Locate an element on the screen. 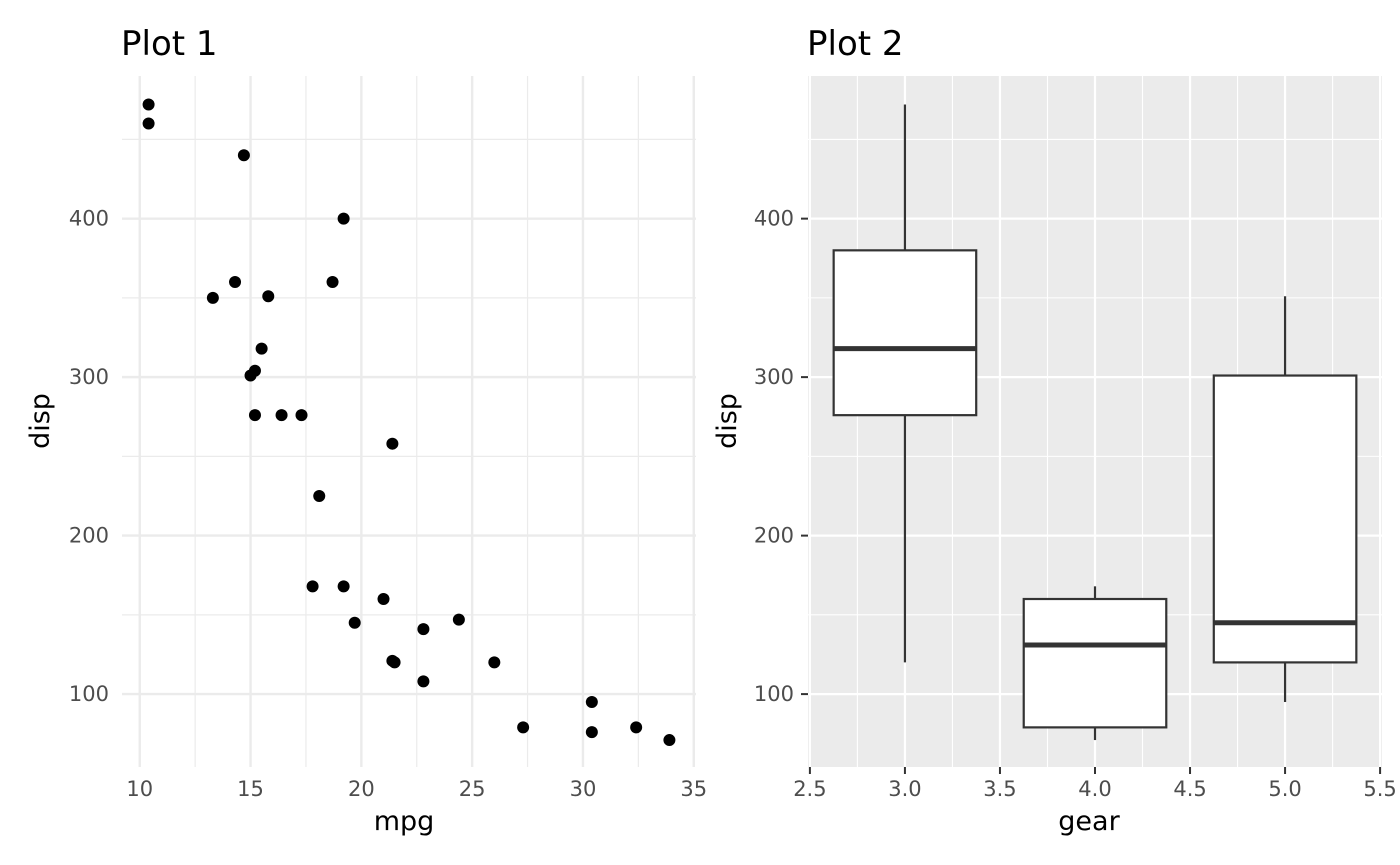 The height and width of the screenshot is (865, 1400). plot-2-x-tick-label: 4.5 is located at coordinates (1189, 789).